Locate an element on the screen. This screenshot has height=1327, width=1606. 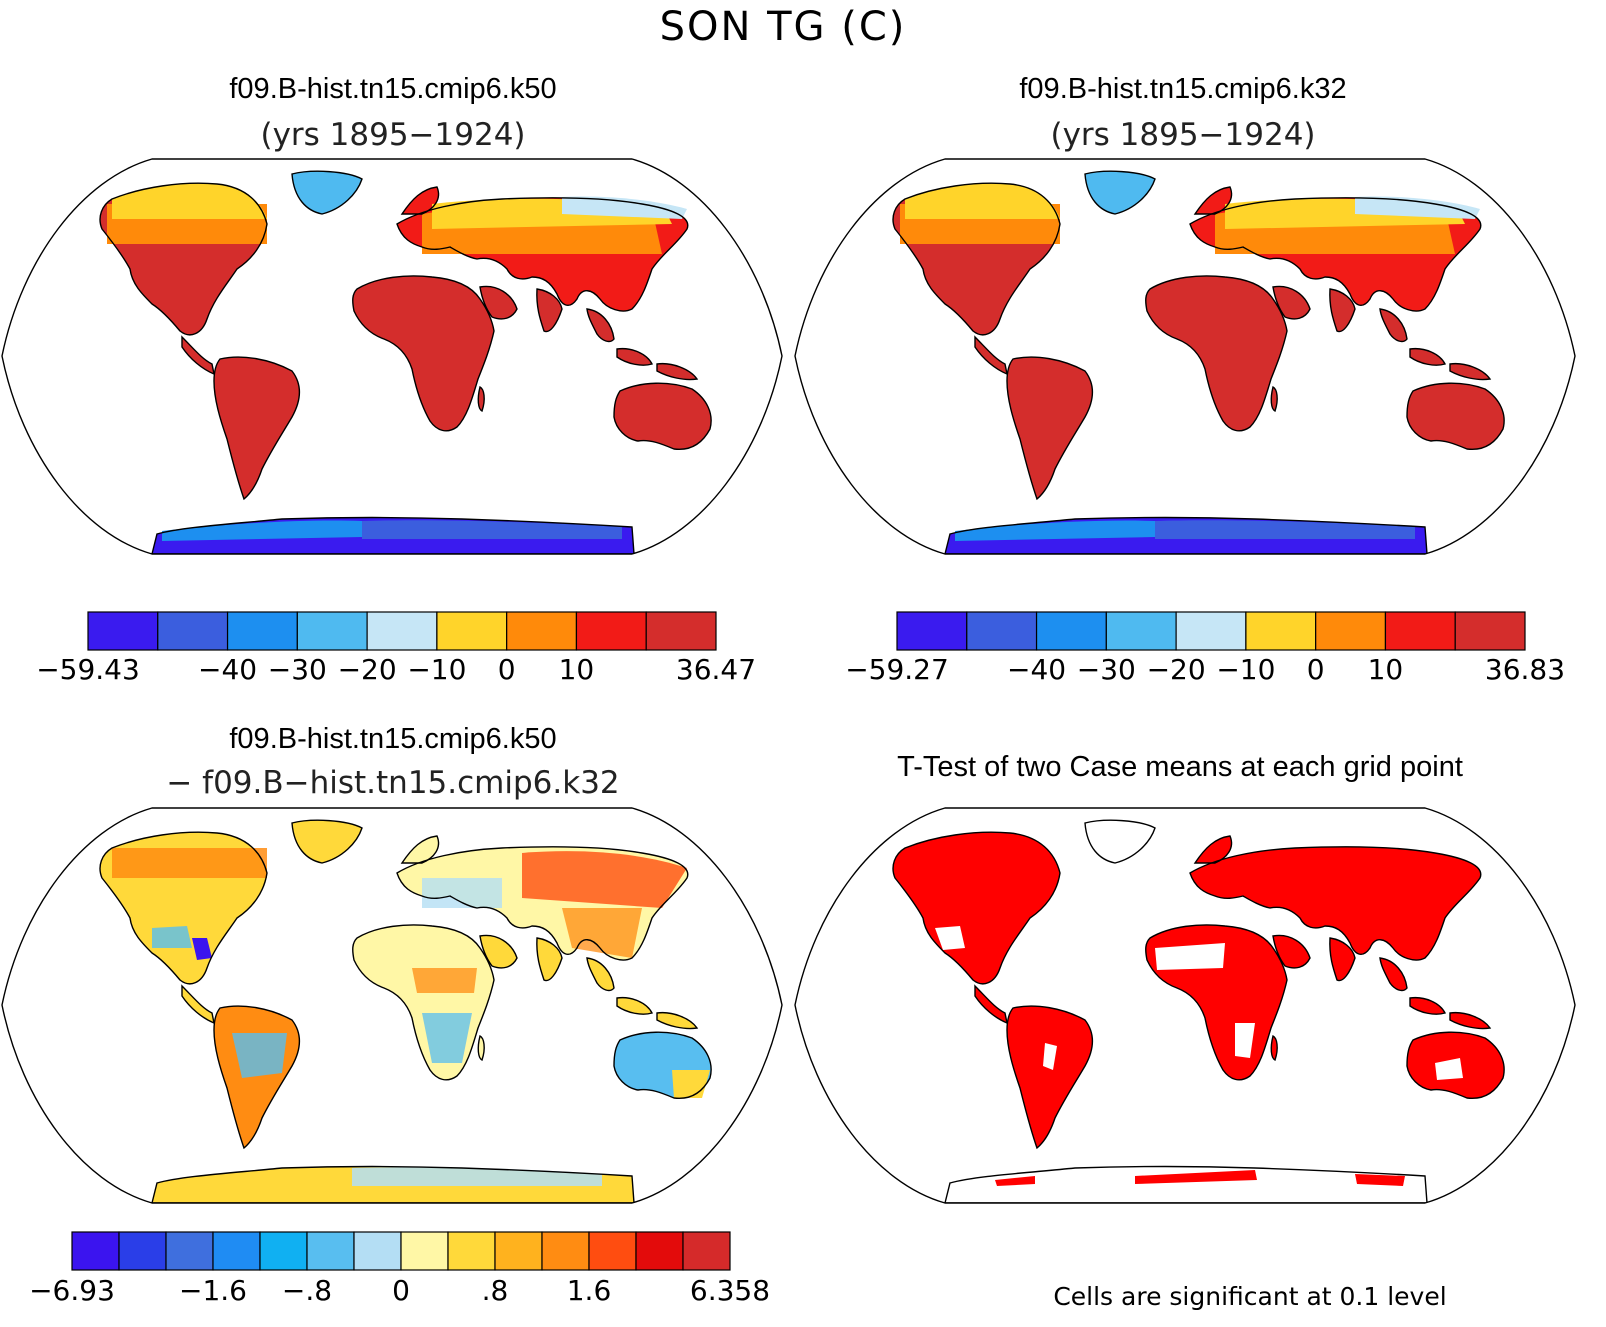
colorbar-tick-label: −1.6 is located at coordinates (213, 1290).